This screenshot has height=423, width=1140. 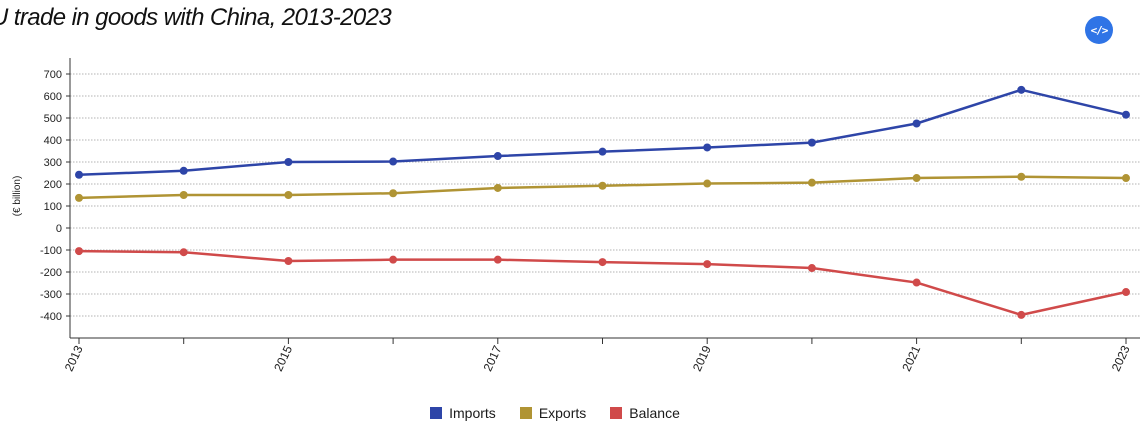 What do you see at coordinates (597, 355) in the screenshot?
I see `x-tick-labels: 2013 2015 2017 2019 2021 2023` at bounding box center [597, 355].